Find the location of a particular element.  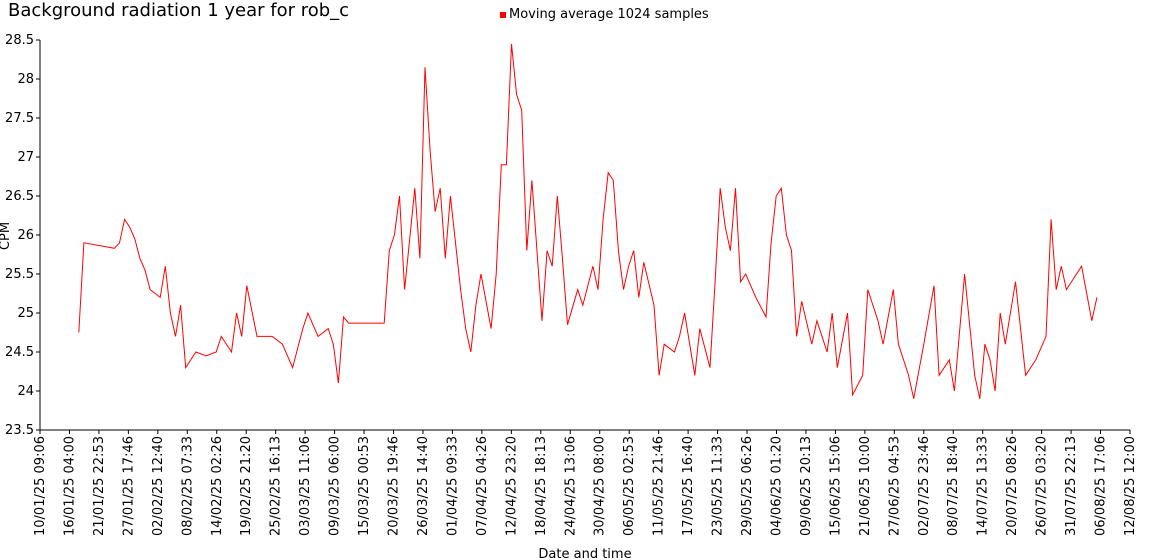

x-tick-label: 09/06/25 20:13 is located at coordinates (806, 486).